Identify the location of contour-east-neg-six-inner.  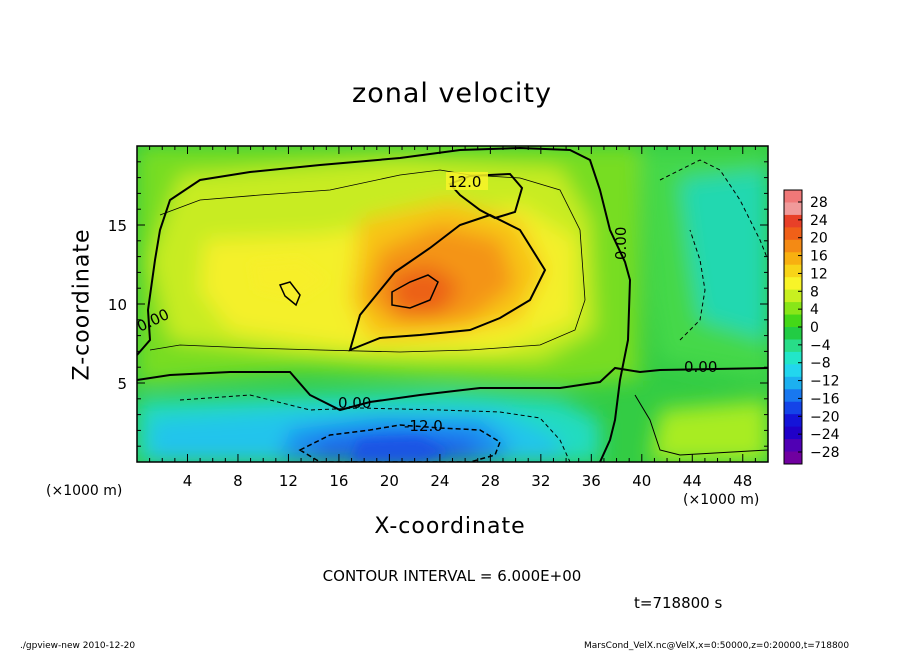
(692, 285).